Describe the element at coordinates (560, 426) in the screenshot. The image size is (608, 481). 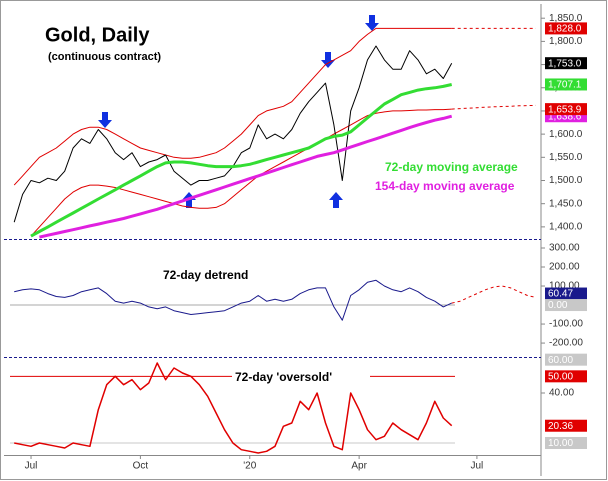
I see `value-tag-label: 20.36` at that location.